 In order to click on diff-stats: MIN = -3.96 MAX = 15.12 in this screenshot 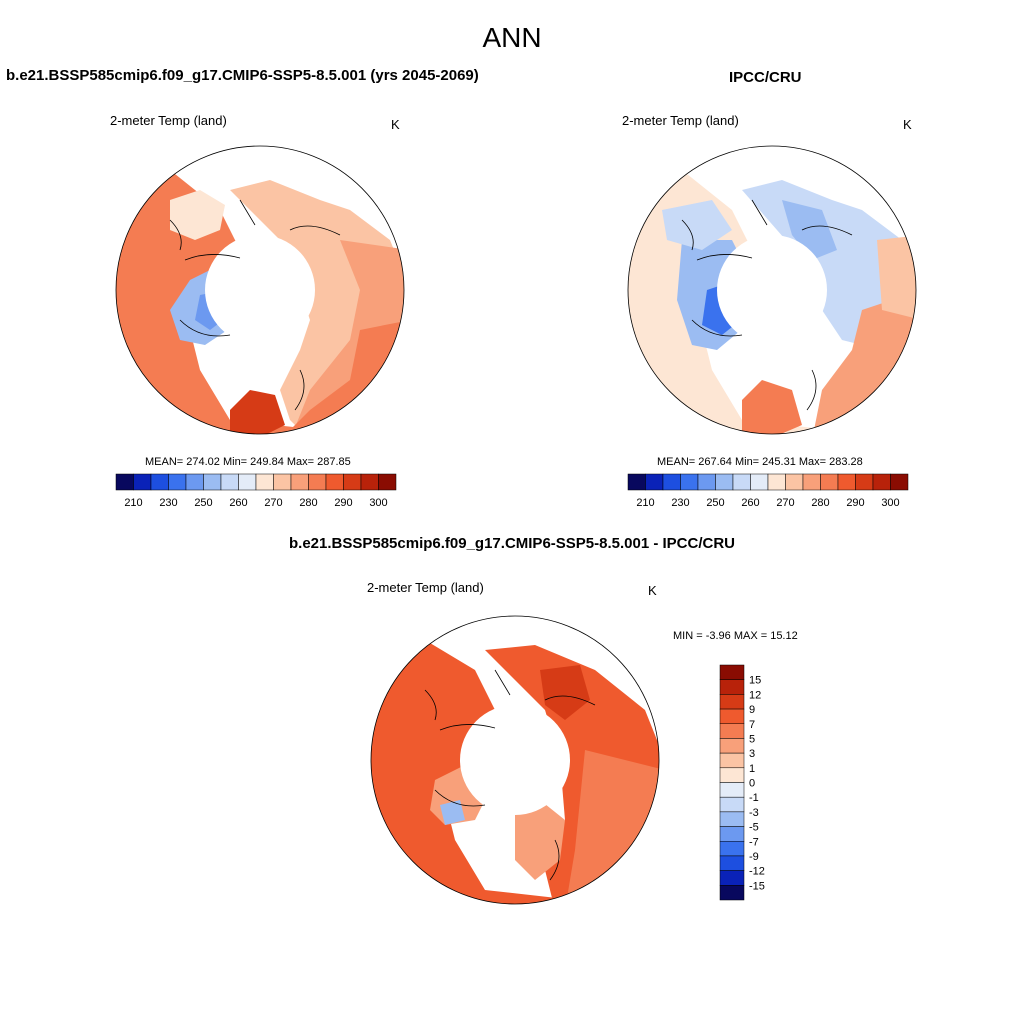, I will do `click(735, 636)`.